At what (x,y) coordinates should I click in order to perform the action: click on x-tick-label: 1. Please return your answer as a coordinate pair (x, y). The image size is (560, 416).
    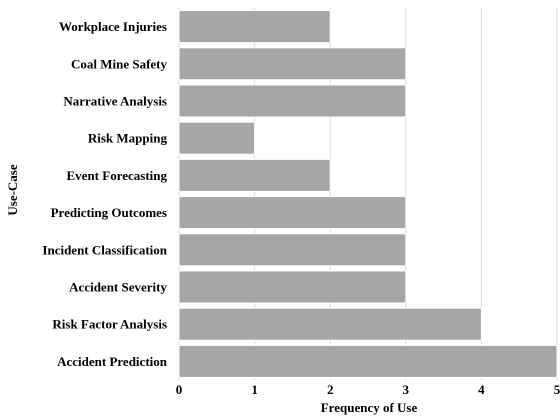
    Looking at the image, I should click on (254, 389).